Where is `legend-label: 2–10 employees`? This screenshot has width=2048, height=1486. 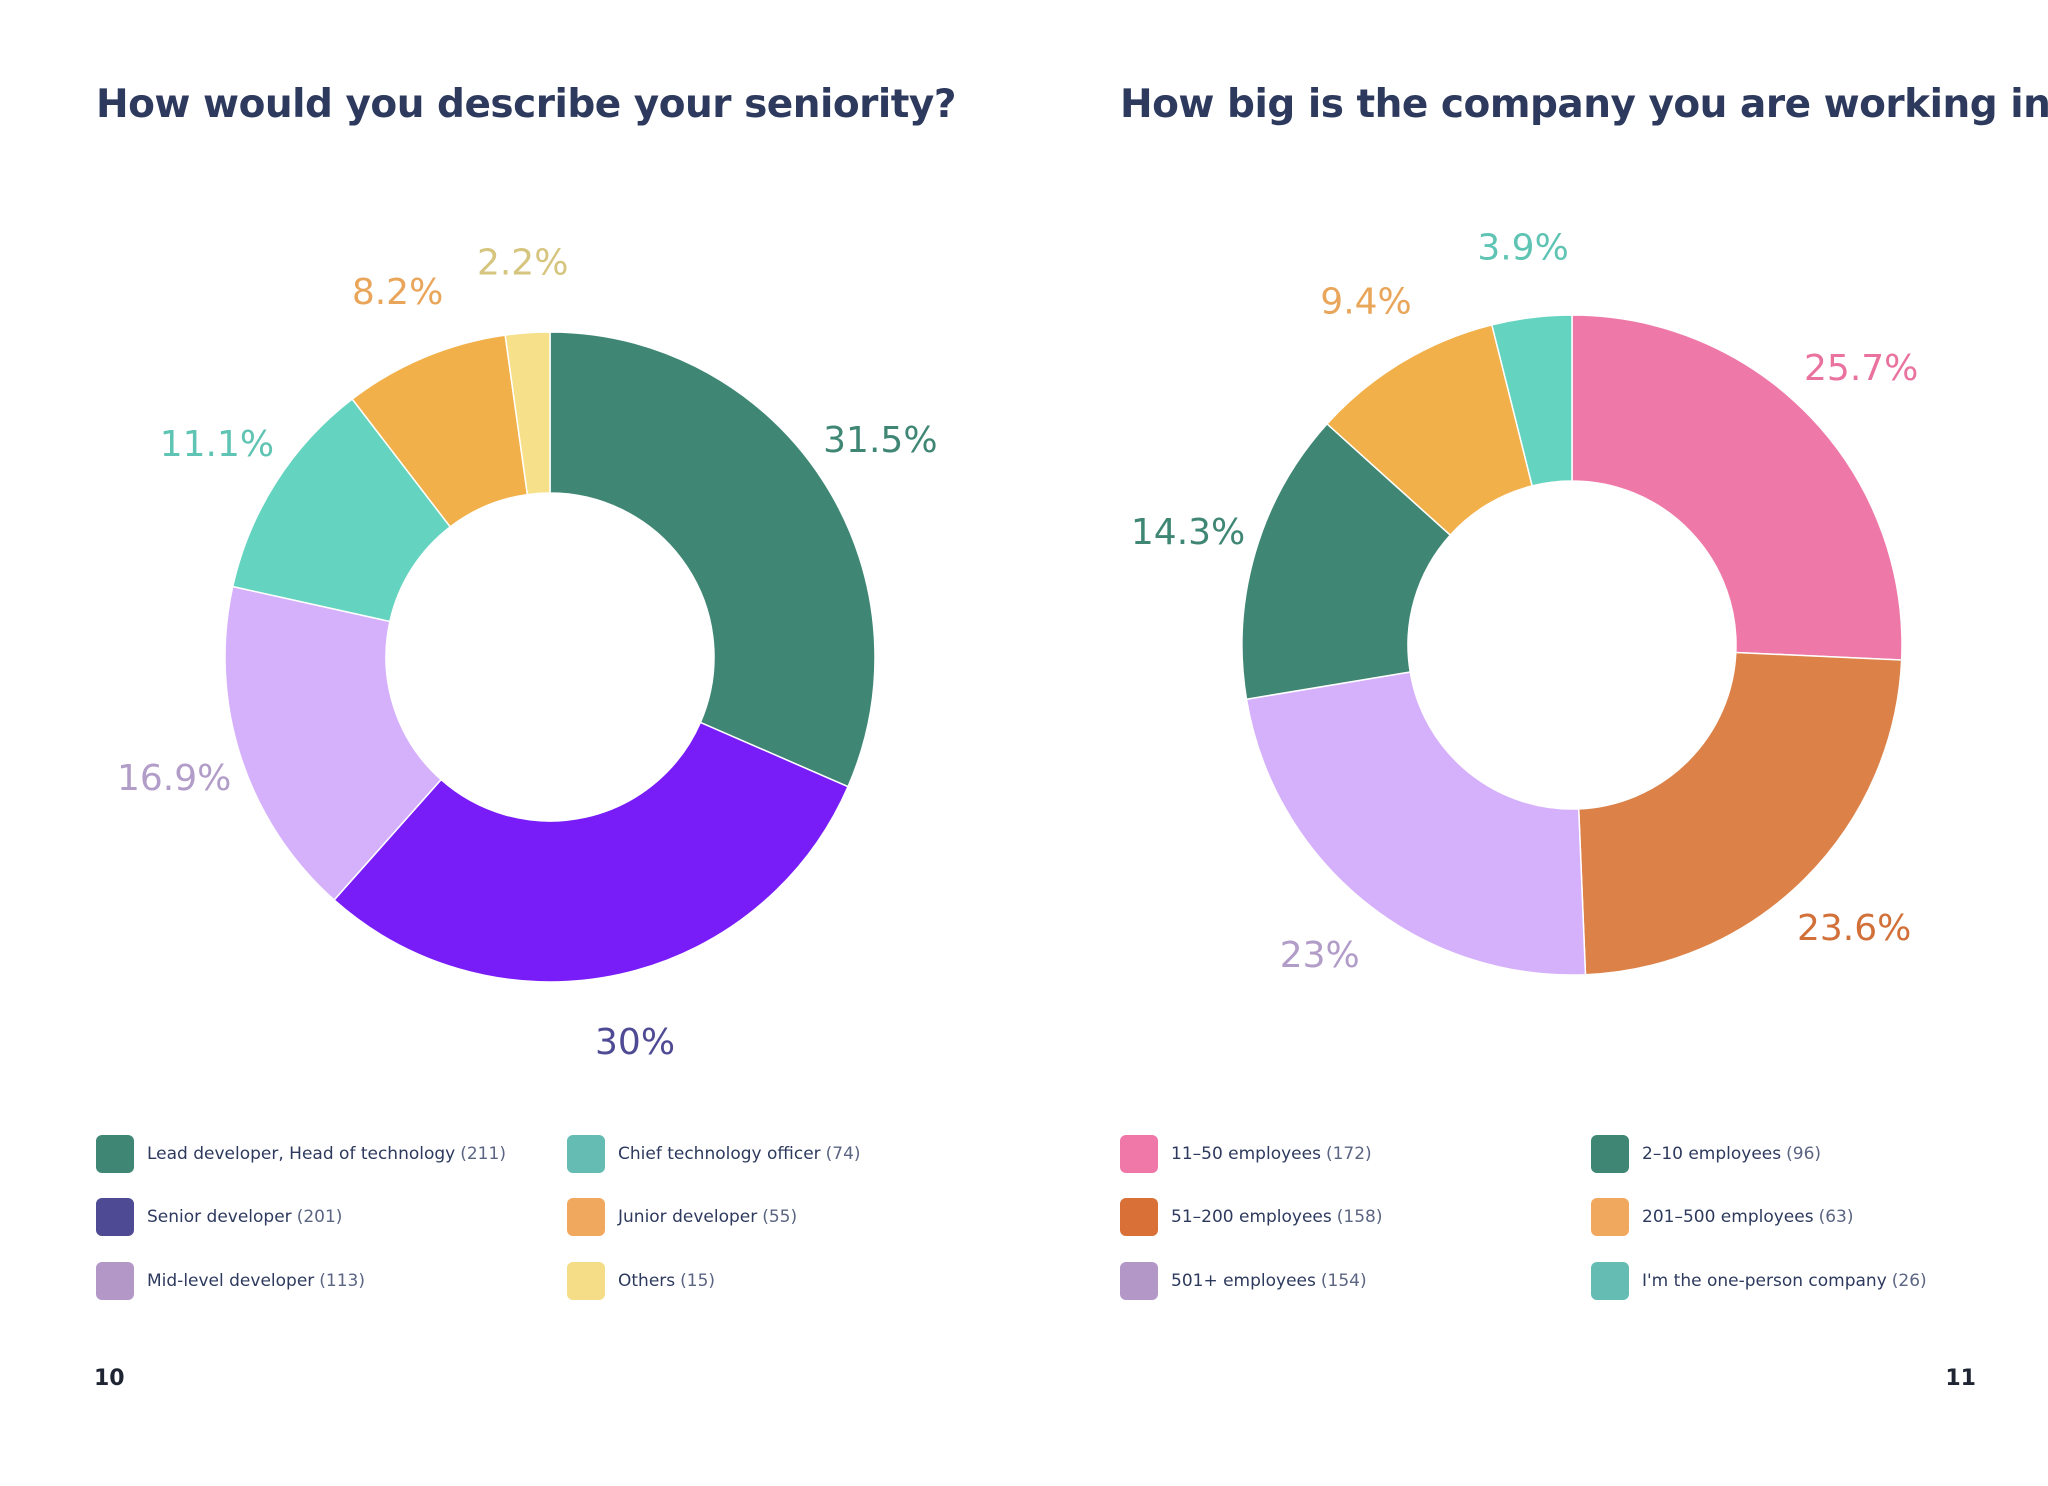 legend-label: 2–10 employees is located at coordinates (1712, 1154).